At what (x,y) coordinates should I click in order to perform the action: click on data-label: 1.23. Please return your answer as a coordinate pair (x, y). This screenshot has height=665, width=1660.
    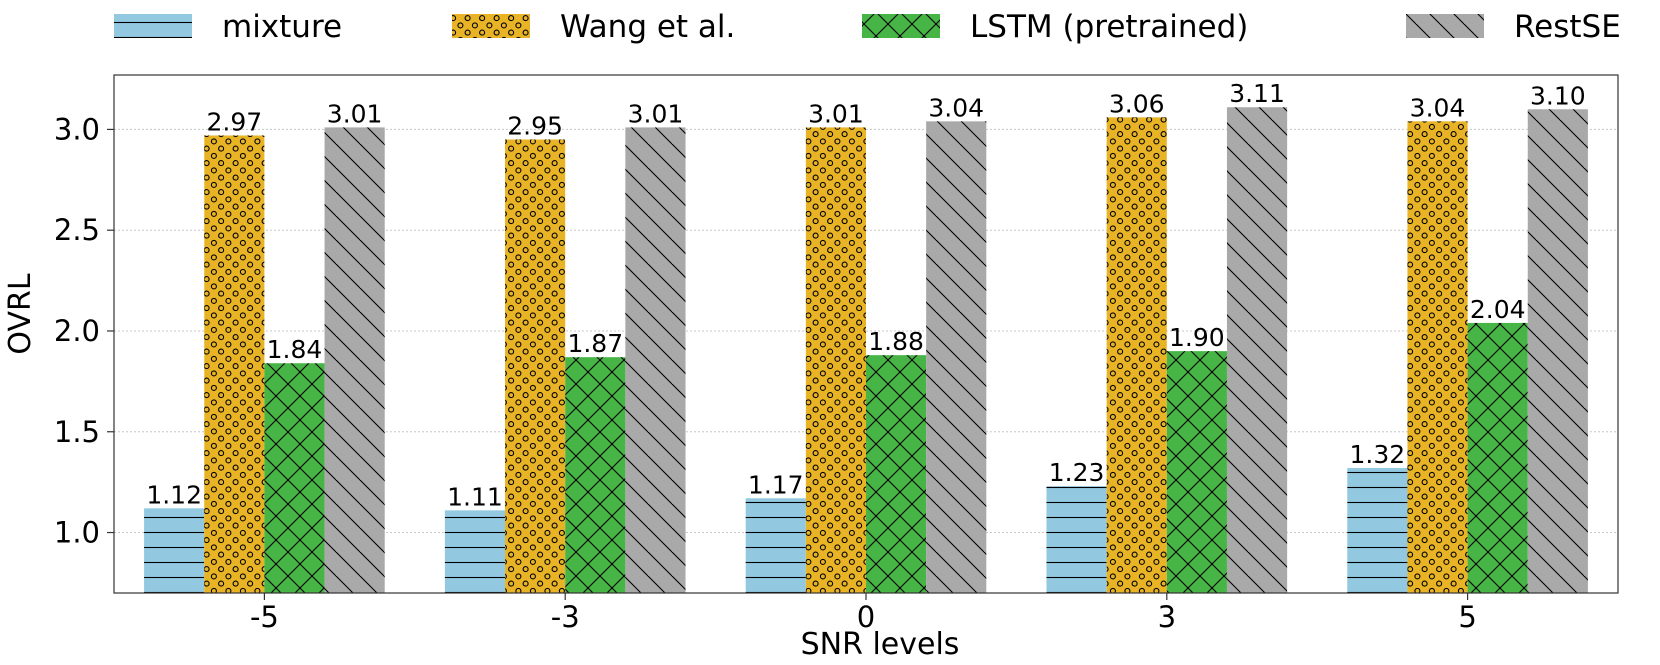
    Looking at the image, I should click on (1077, 472).